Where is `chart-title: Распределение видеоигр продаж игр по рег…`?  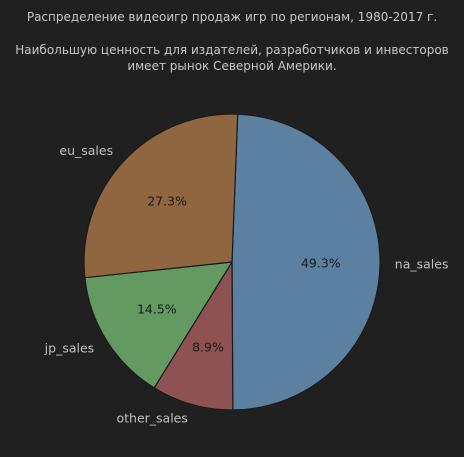
chart-title: Распределение видеоигр продаж игр по рег… is located at coordinates (232, 41).